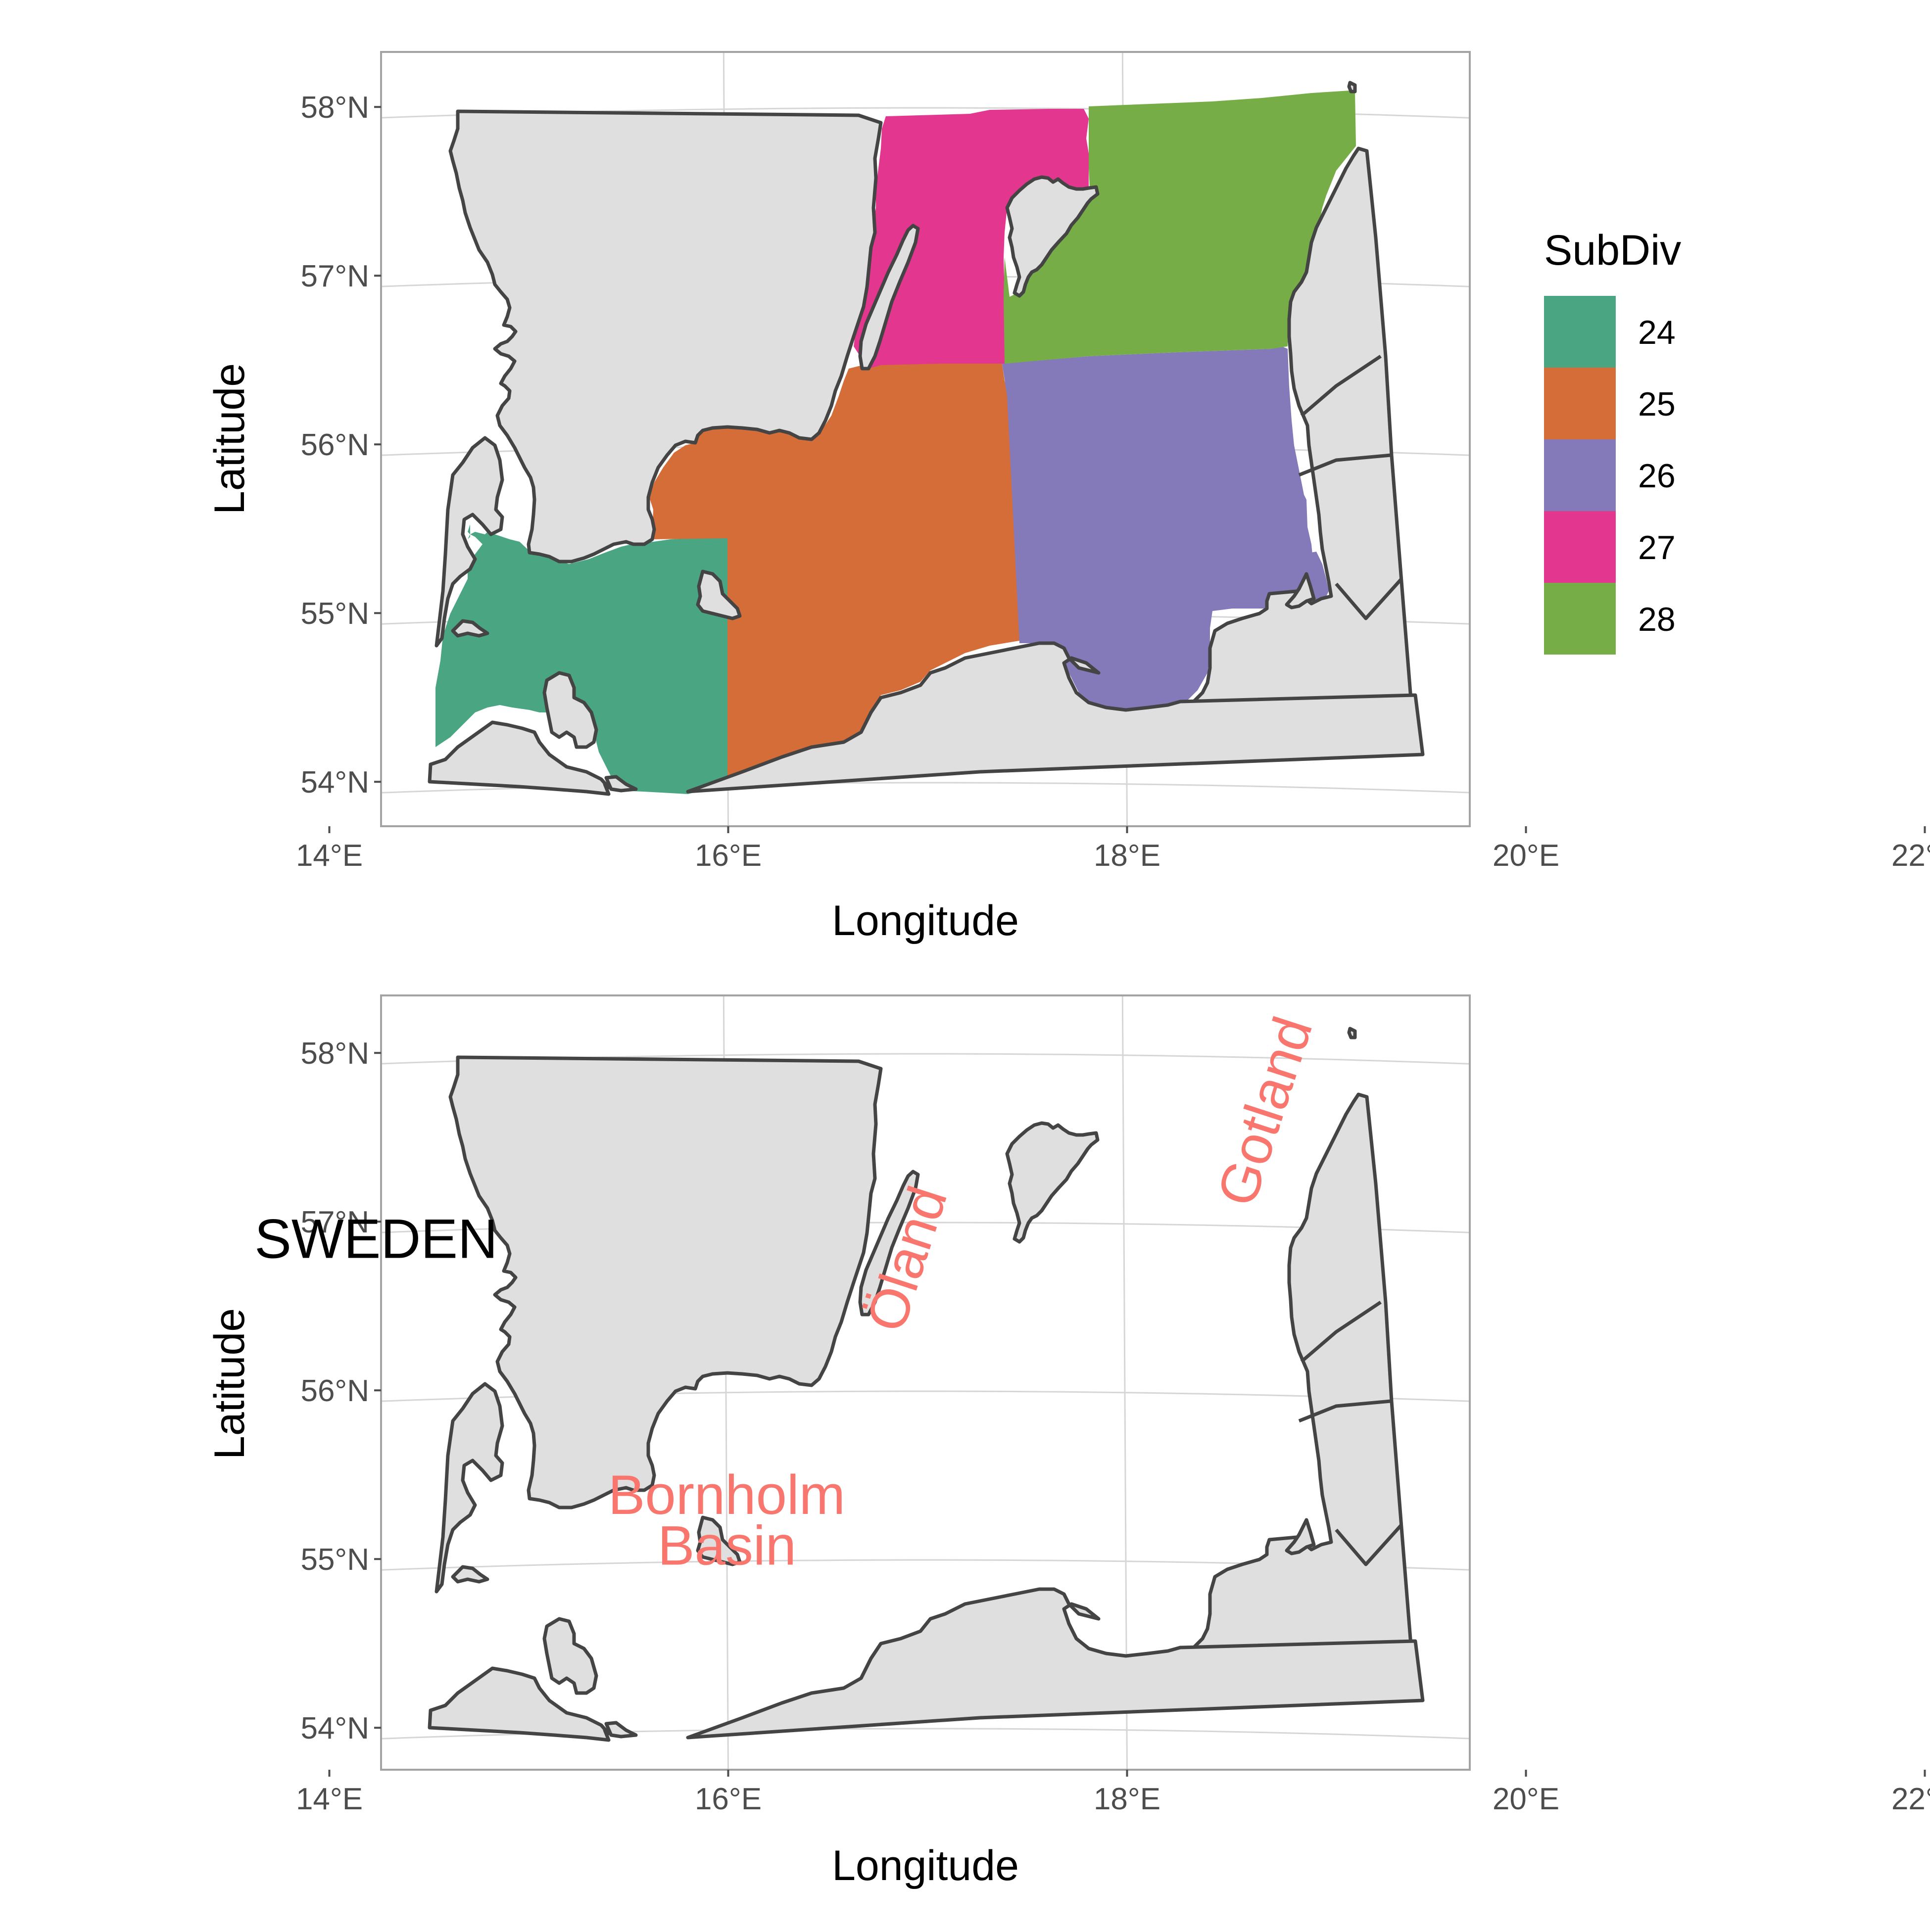 This screenshot has width=1930, height=1932. Describe the element at coordinates (1657, 332) in the screenshot. I see `legend-label-24: 24` at that location.